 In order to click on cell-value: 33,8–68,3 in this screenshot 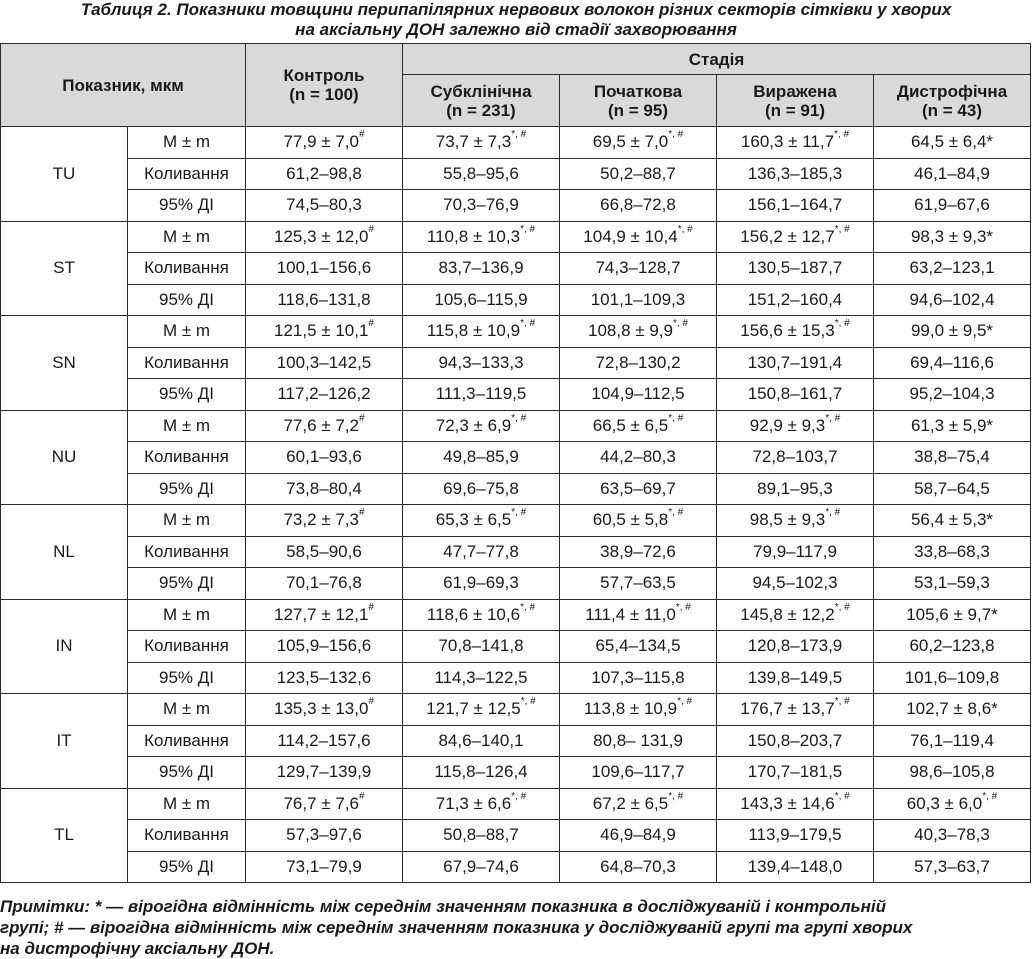, I will do `click(952, 551)`.